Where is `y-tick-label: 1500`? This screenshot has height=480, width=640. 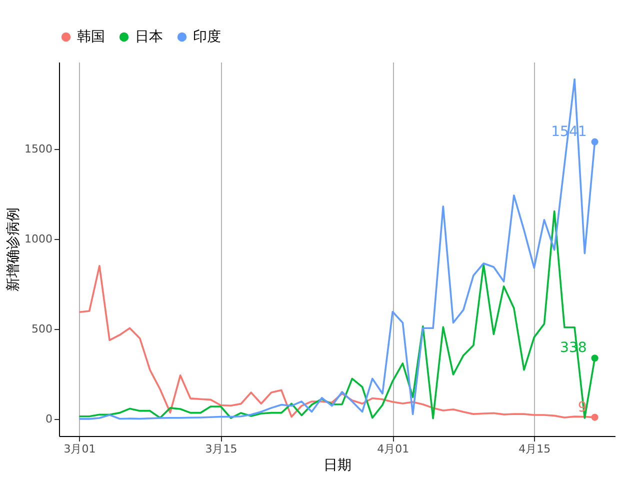 y-tick-label: 1500 is located at coordinates (38, 149).